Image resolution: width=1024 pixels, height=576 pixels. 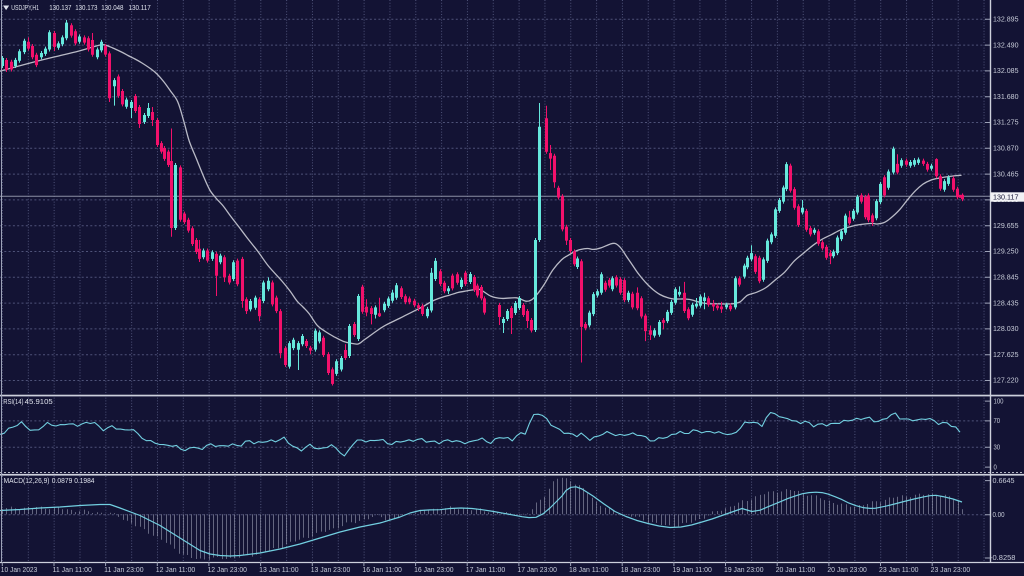 I want to click on svg-text: 16 Jan 11:00, so click(x=382, y=569).